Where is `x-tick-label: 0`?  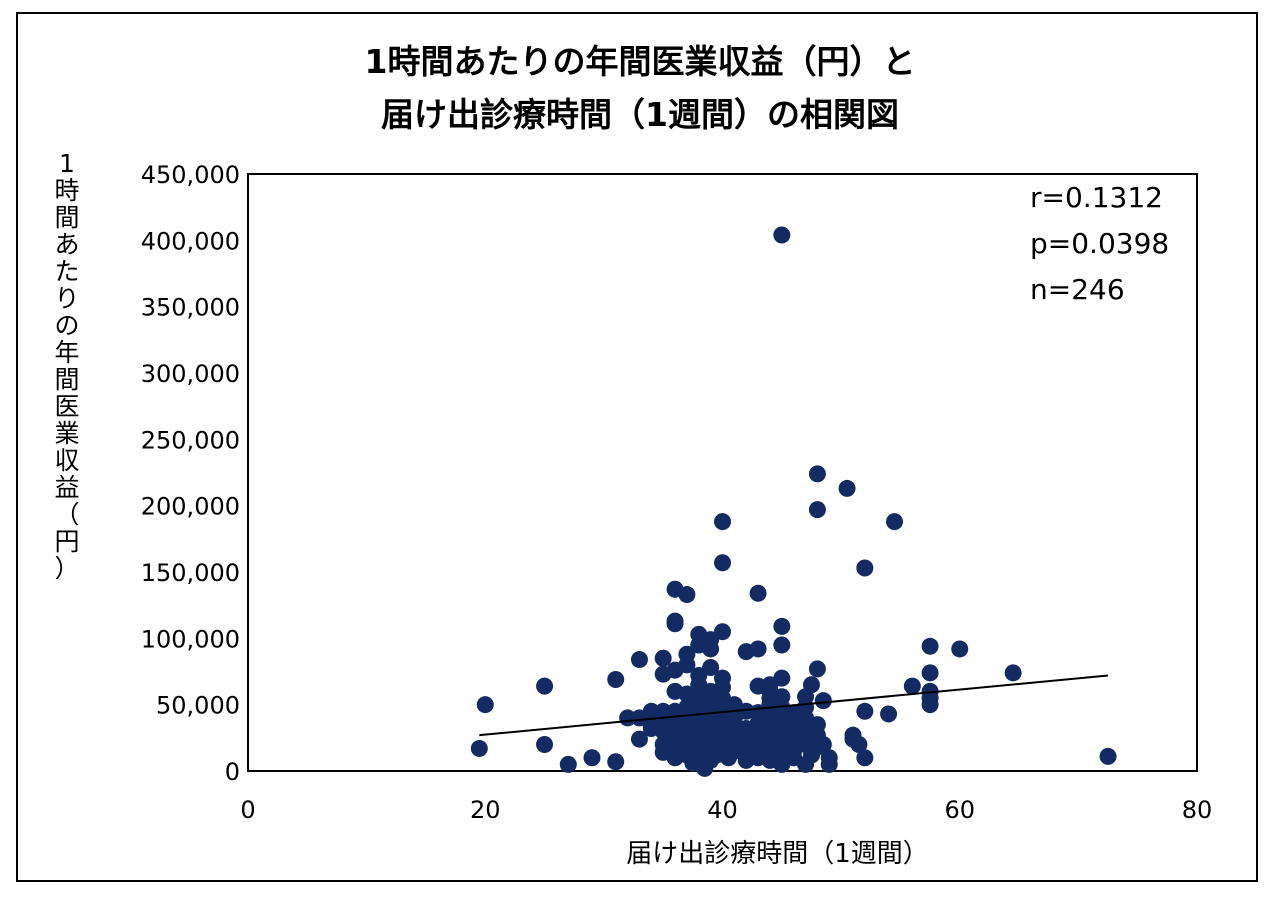 x-tick-label: 0 is located at coordinates (247, 810).